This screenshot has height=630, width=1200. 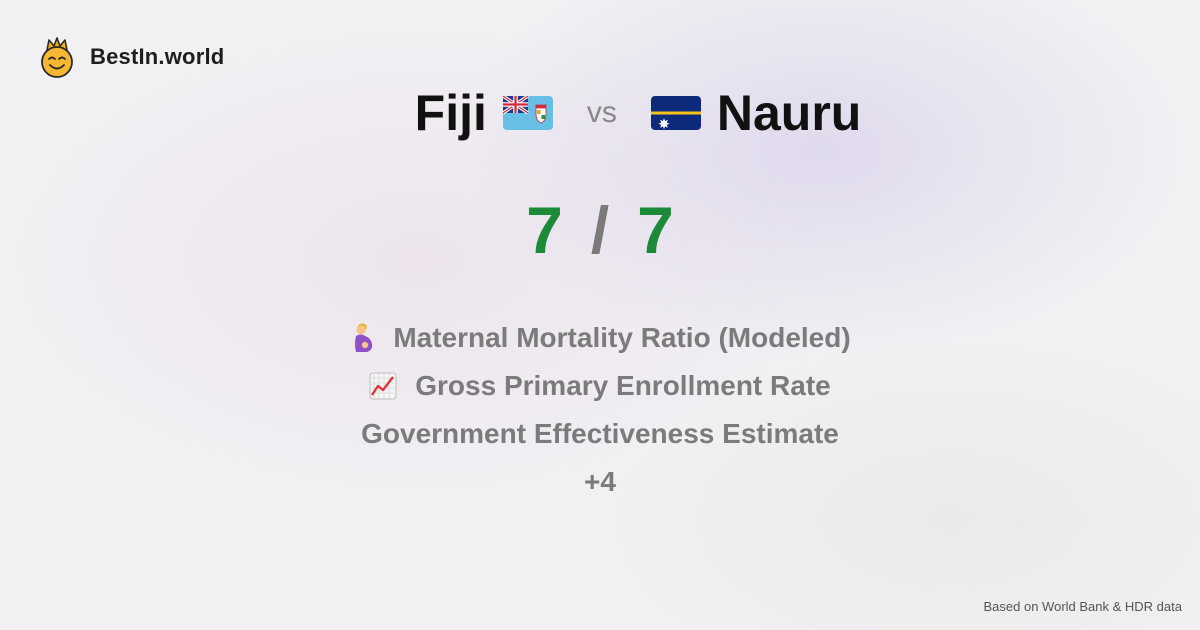 I want to click on metric-item: Maternal Mortality Ratio (Modeled), so click(x=600, y=338).